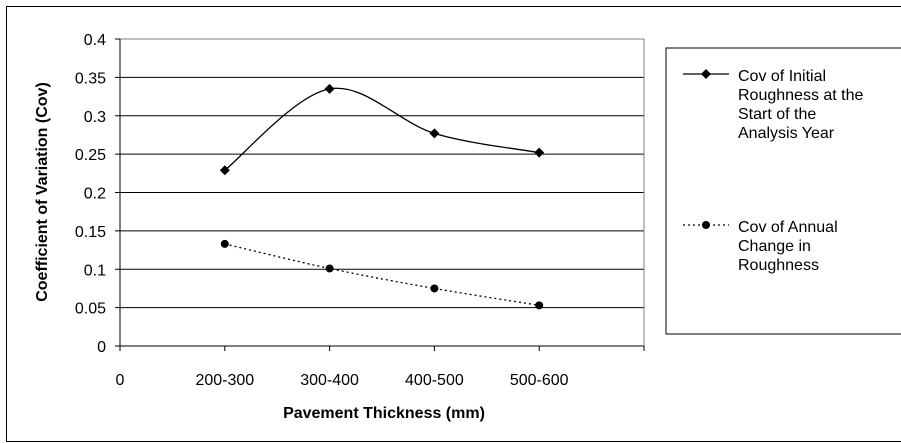  Describe the element at coordinates (380, 367) in the screenshot. I see `x-axis-ticks: 0 200-300 300-400 400-500 500-600` at that location.